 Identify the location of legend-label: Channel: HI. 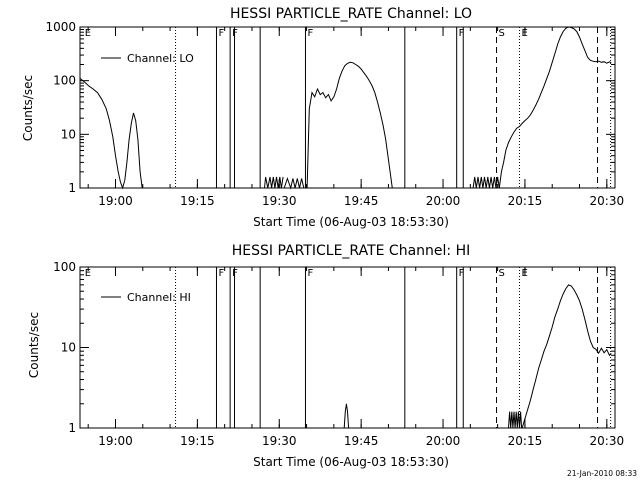
(159, 297).